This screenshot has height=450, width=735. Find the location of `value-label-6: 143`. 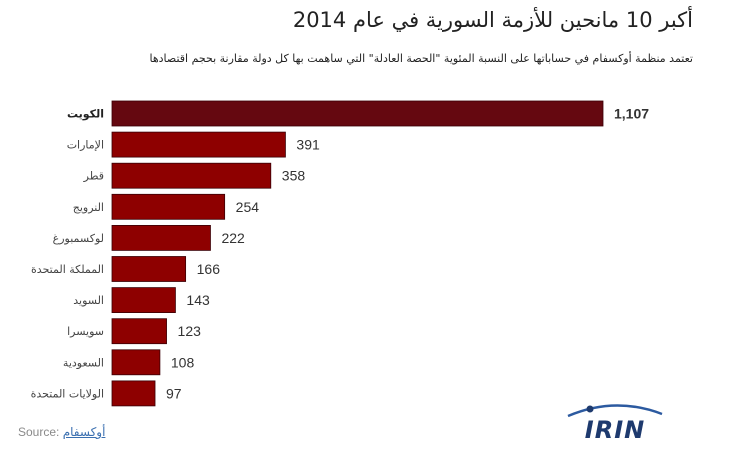

value-label-6: 143 is located at coordinates (198, 300).